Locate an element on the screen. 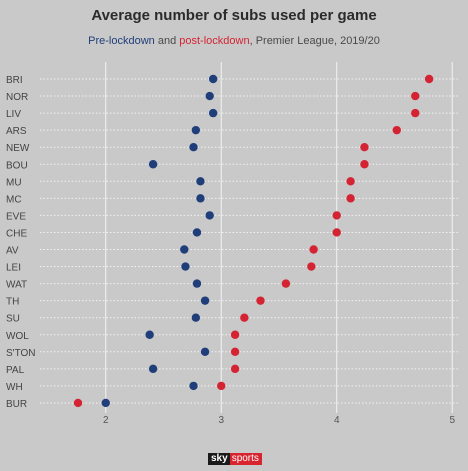 The width and height of the screenshot is (468, 471). sky-sports-logo: sky sports is located at coordinates (235, 459).